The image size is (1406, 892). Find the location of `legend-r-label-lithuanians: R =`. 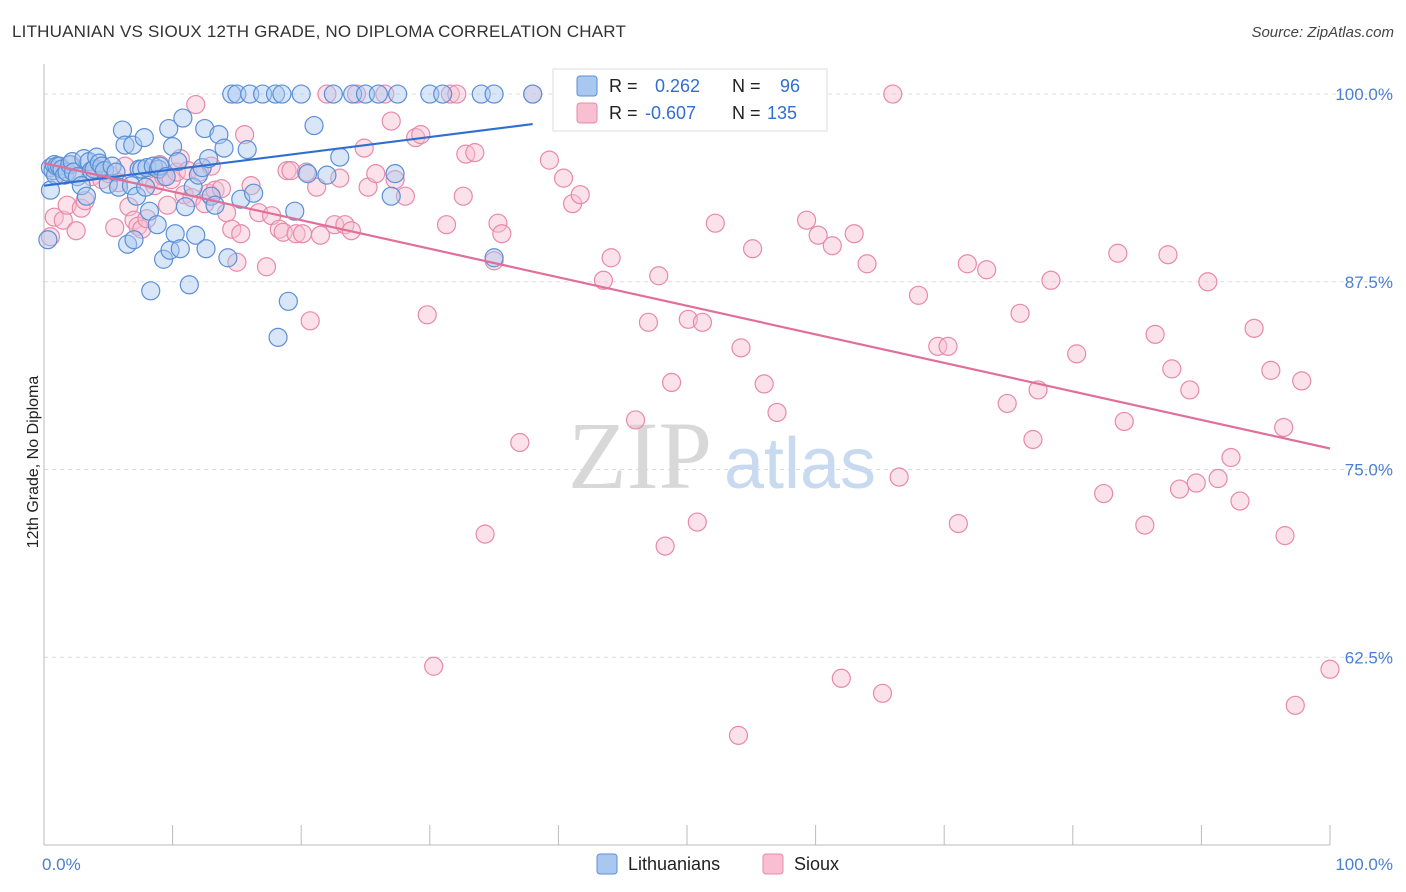

legend-r-label-lithuanians: R = is located at coordinates (623, 86).